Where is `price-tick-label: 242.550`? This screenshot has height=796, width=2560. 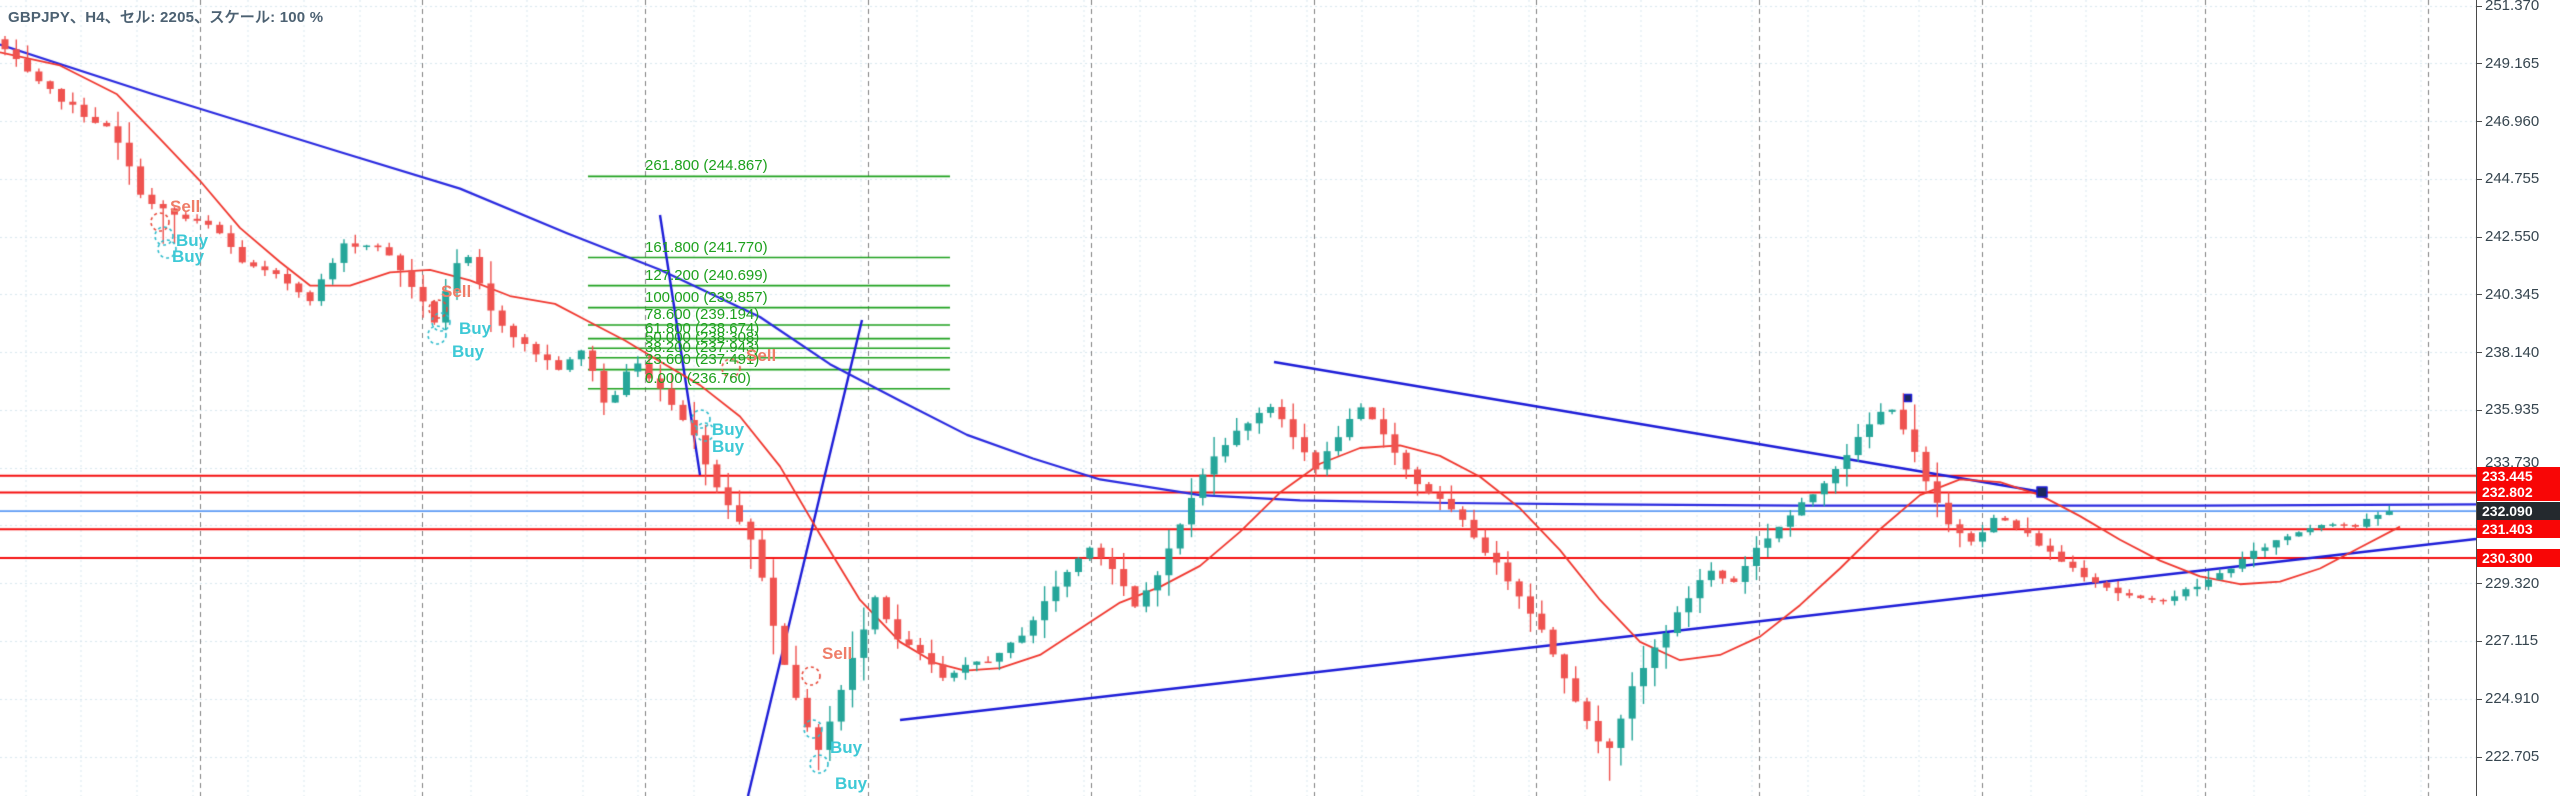
price-tick-label: 242.550 is located at coordinates (2512, 237).